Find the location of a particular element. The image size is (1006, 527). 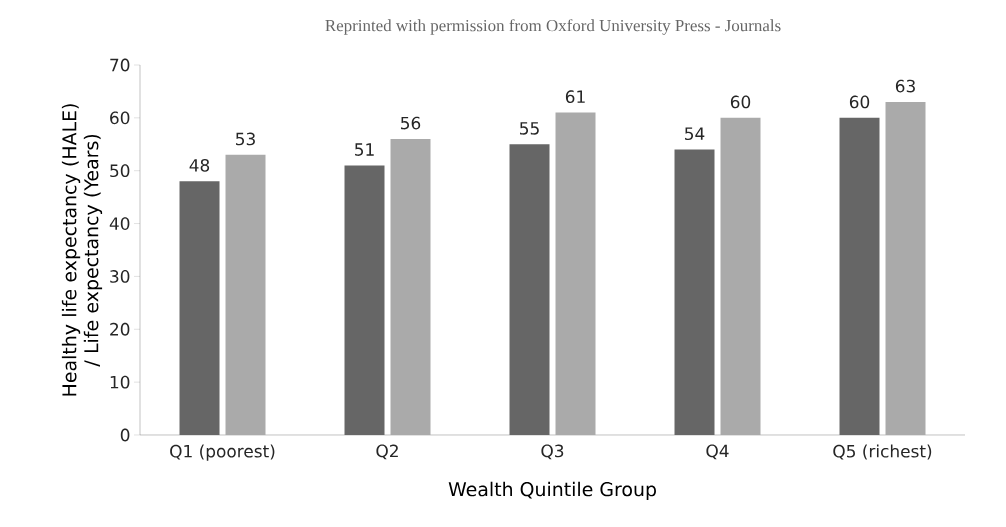

x-tick-label: Q2 is located at coordinates (387, 452).